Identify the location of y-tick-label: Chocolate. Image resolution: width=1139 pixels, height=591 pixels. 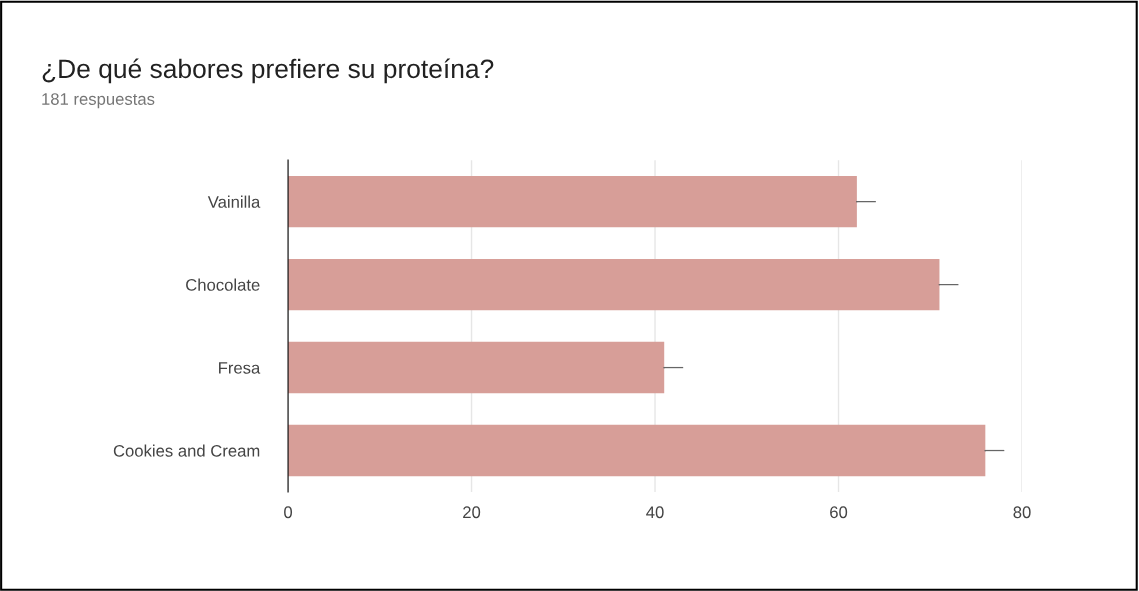
(223, 284).